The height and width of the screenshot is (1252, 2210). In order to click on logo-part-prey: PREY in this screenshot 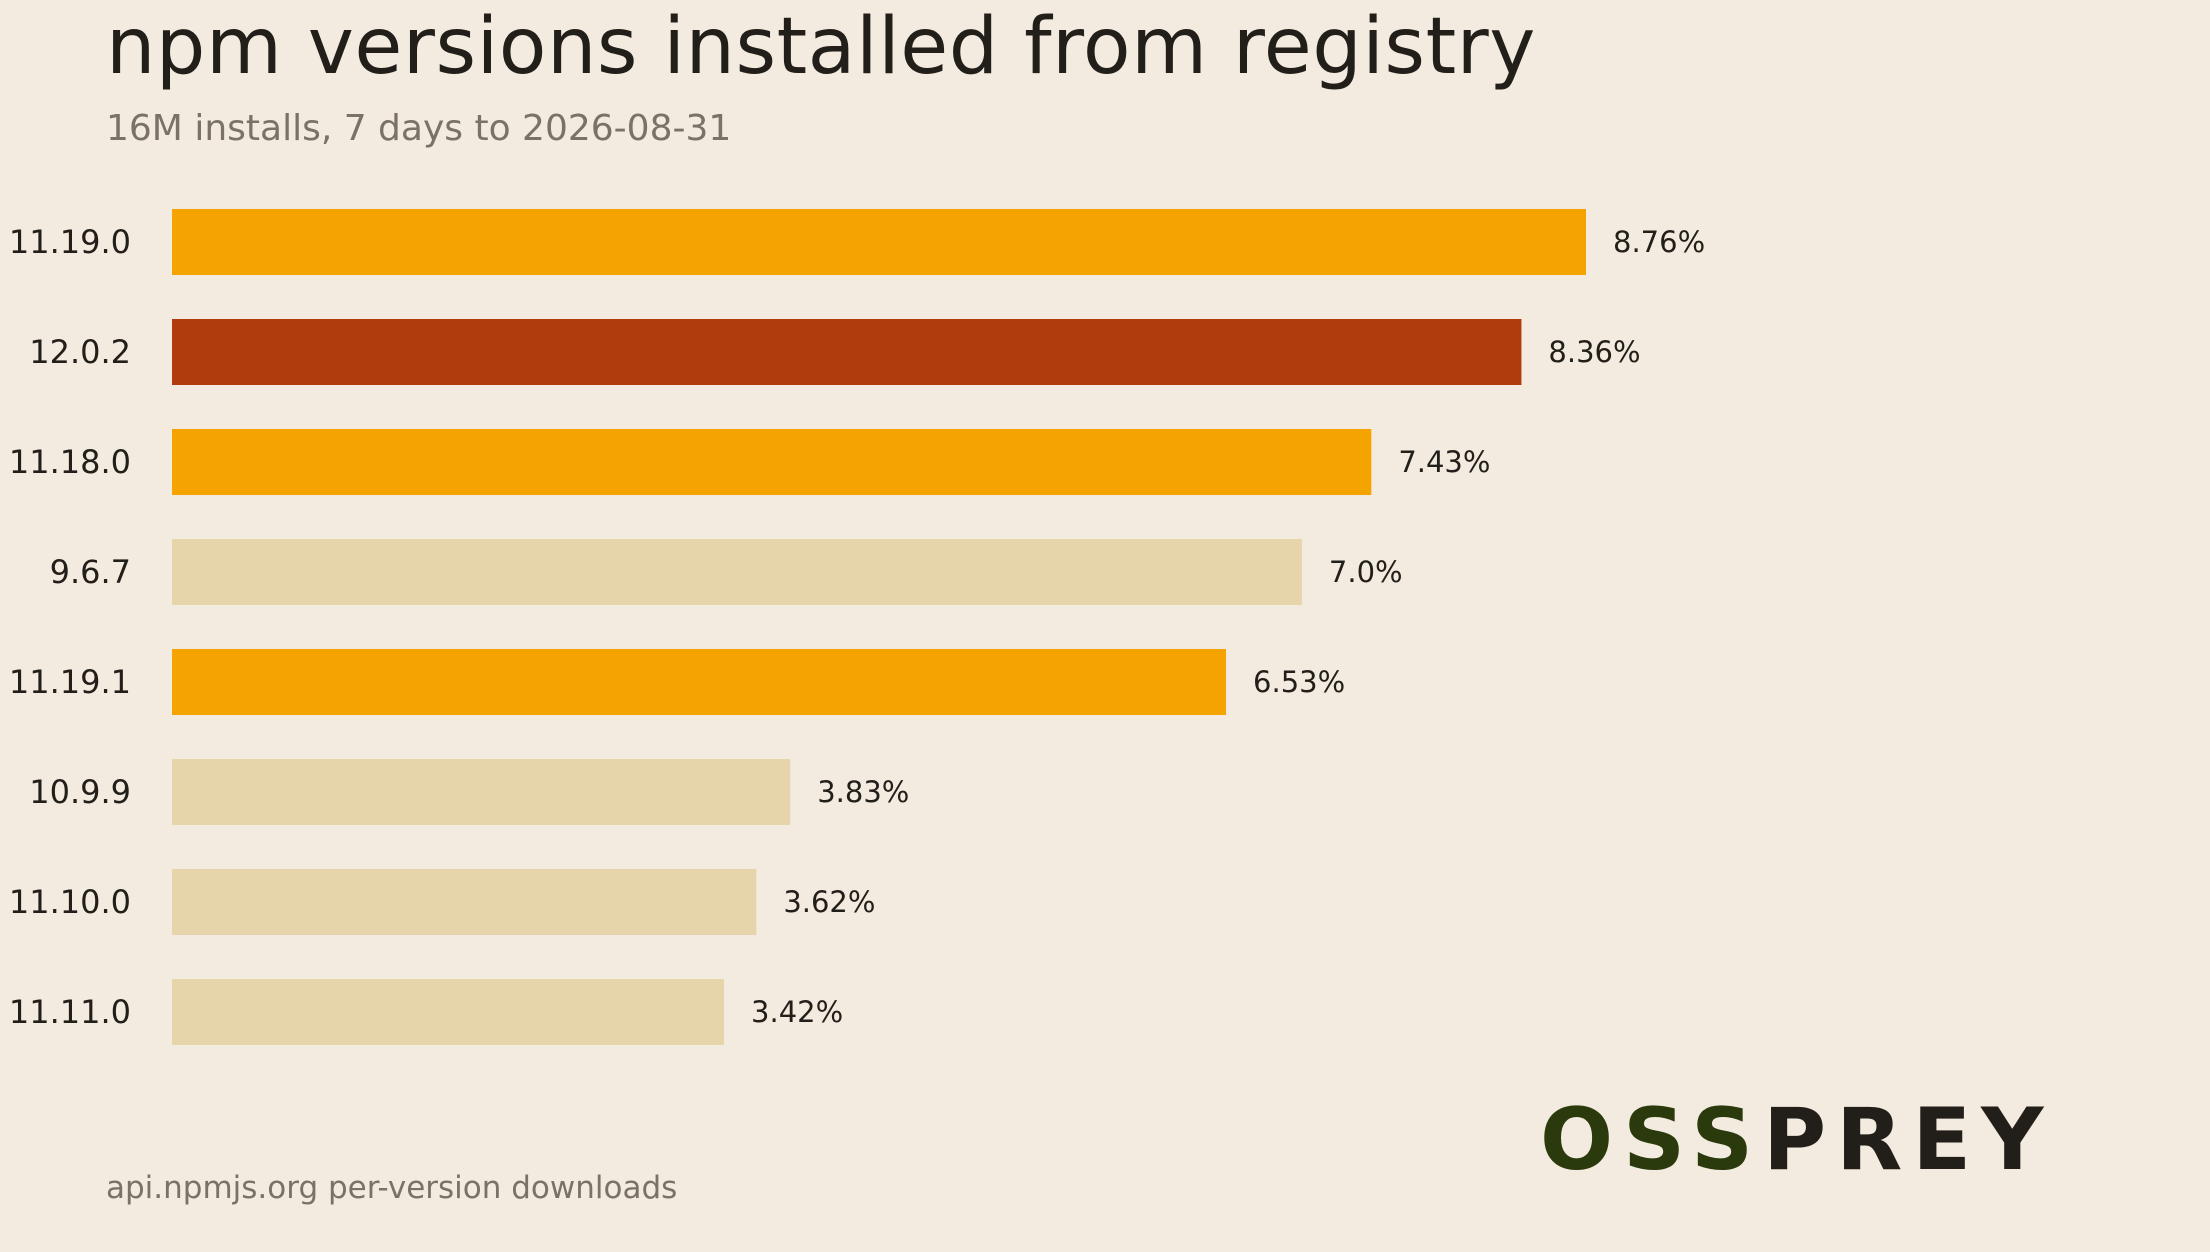, I will do `click(1908, 1140)`.